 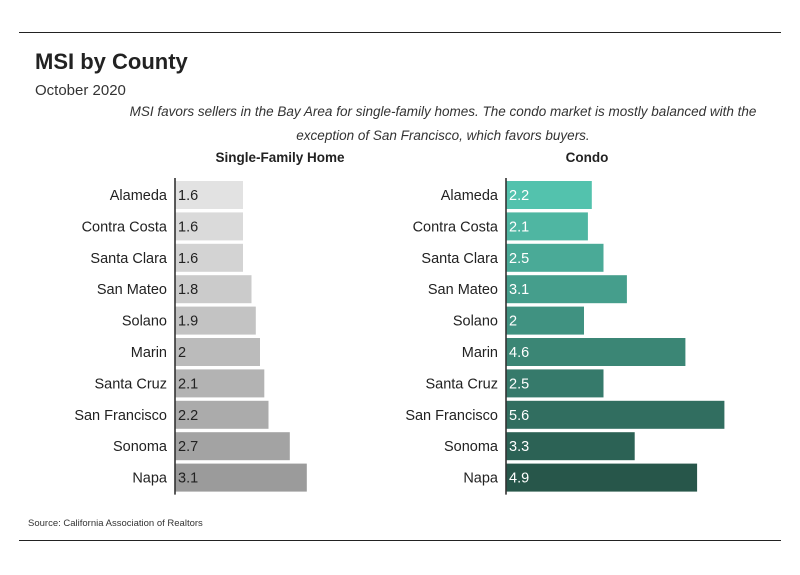 I want to click on category-label-single-family: Santa Cruz, so click(x=130, y=384).